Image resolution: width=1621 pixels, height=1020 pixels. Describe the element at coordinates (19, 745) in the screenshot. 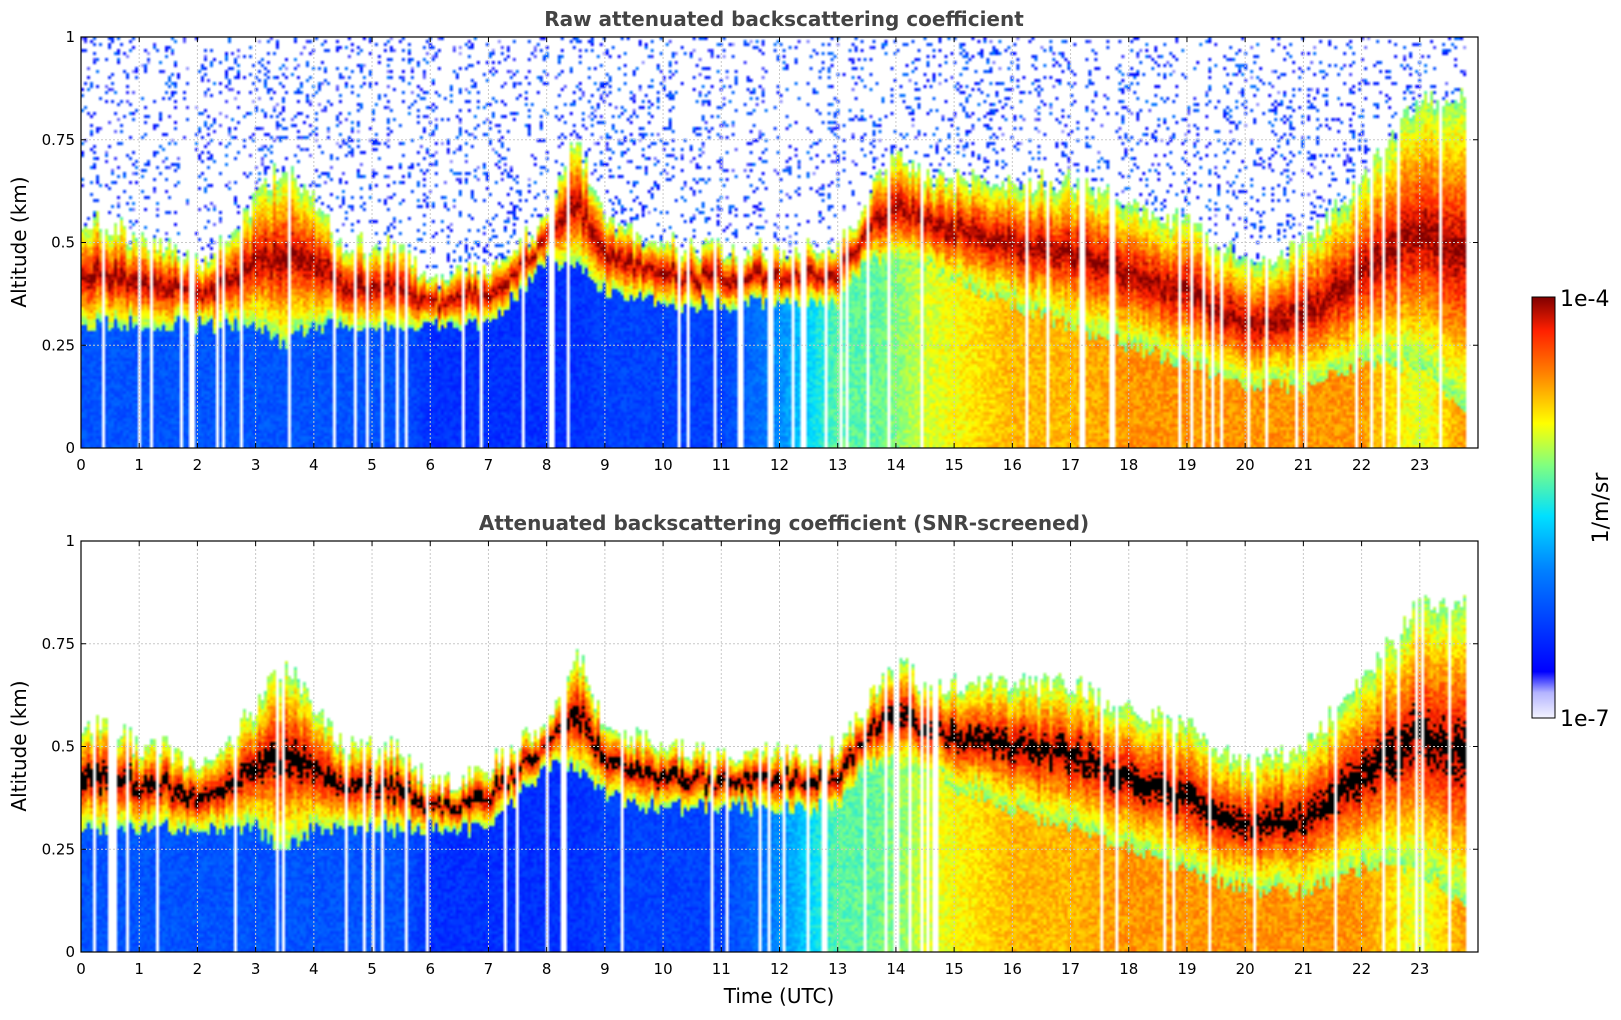

I see `panel-2-y-axis-label: Altitude (km)` at that location.